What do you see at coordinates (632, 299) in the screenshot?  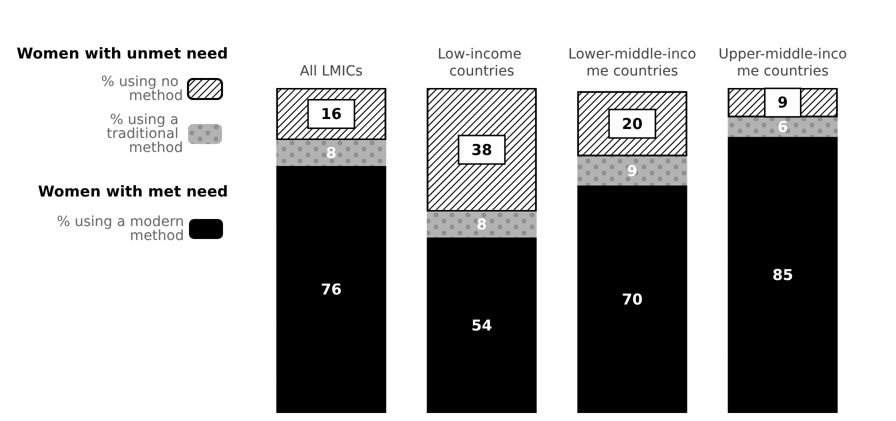 I see `data-label: 70` at bounding box center [632, 299].